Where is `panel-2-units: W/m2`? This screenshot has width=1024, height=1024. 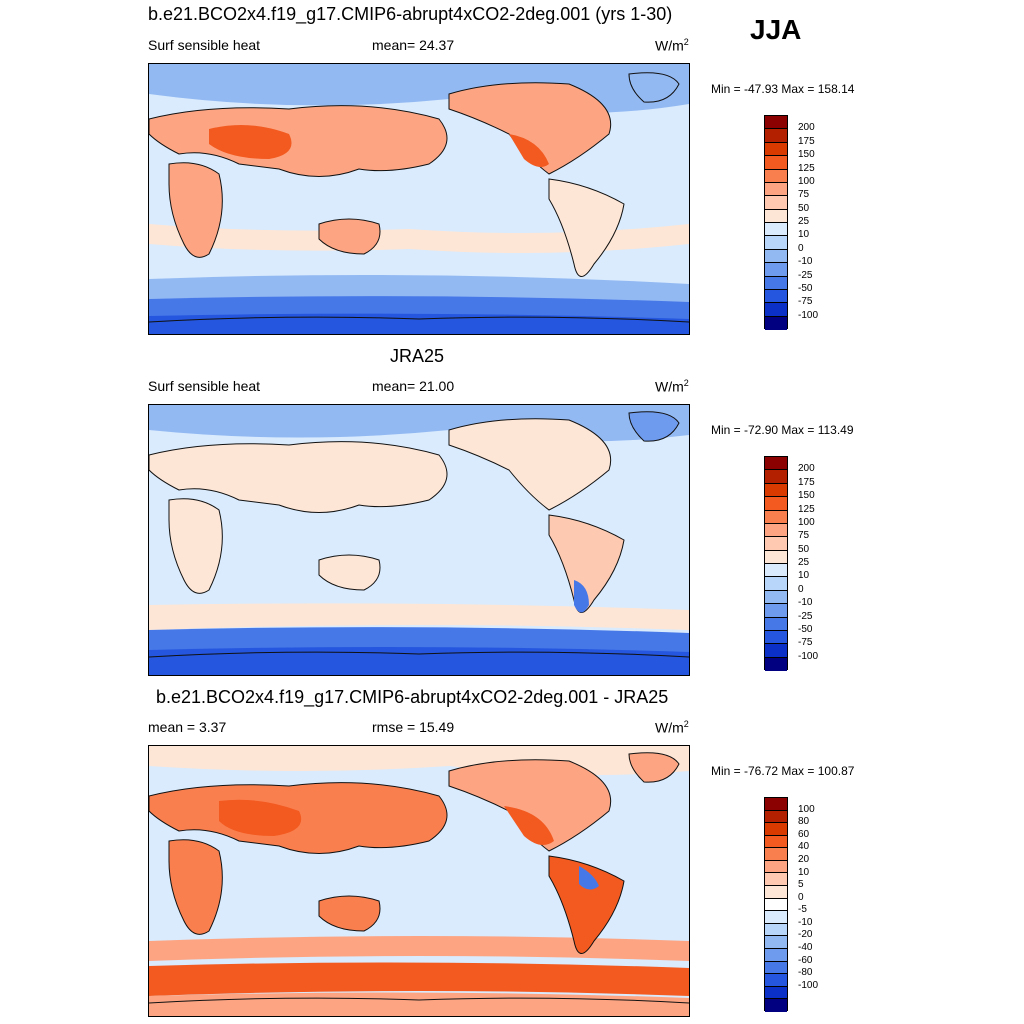 panel-2-units: W/m2 is located at coordinates (672, 386).